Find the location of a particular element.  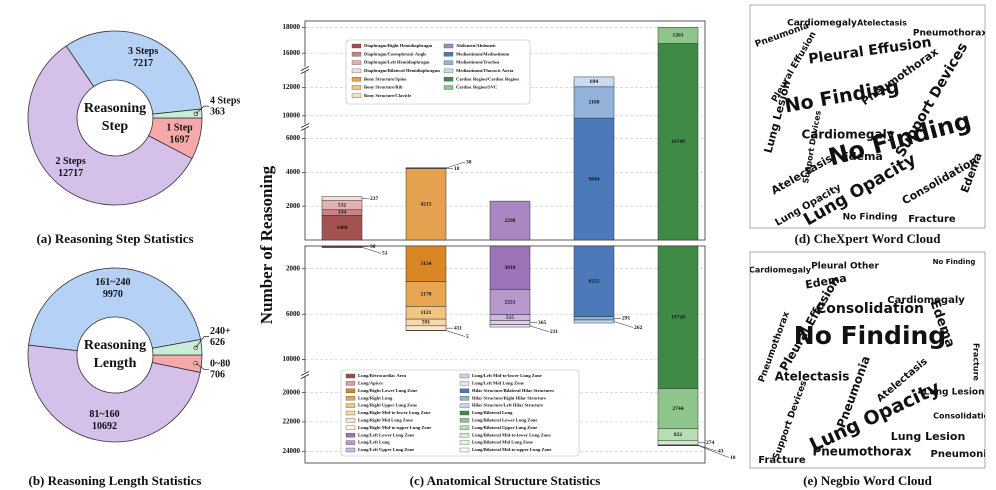

legend-label: Bony Structure/Clavicle is located at coordinates (387, 95).